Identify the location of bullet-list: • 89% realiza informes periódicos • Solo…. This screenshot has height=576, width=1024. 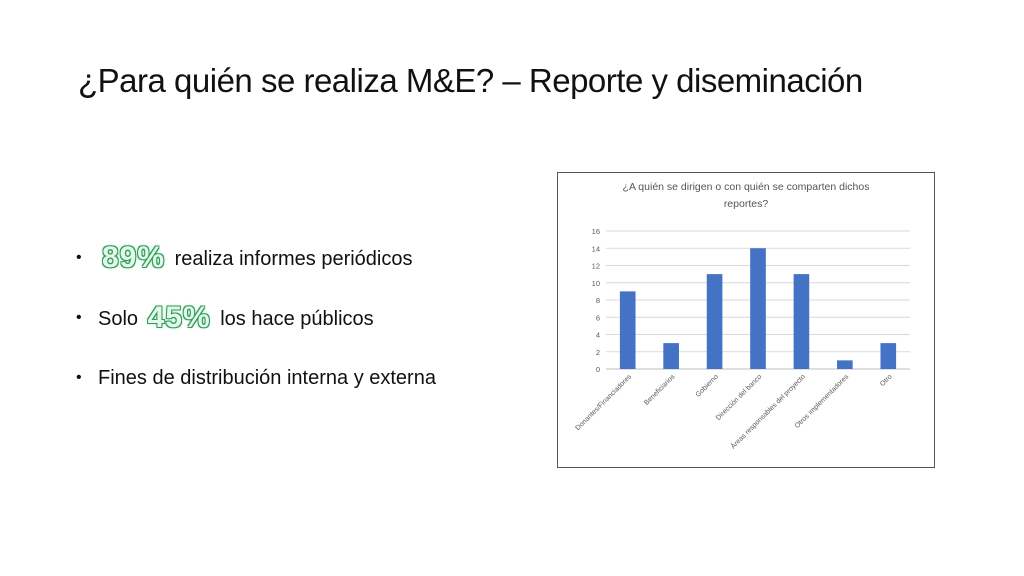
(255, 326).